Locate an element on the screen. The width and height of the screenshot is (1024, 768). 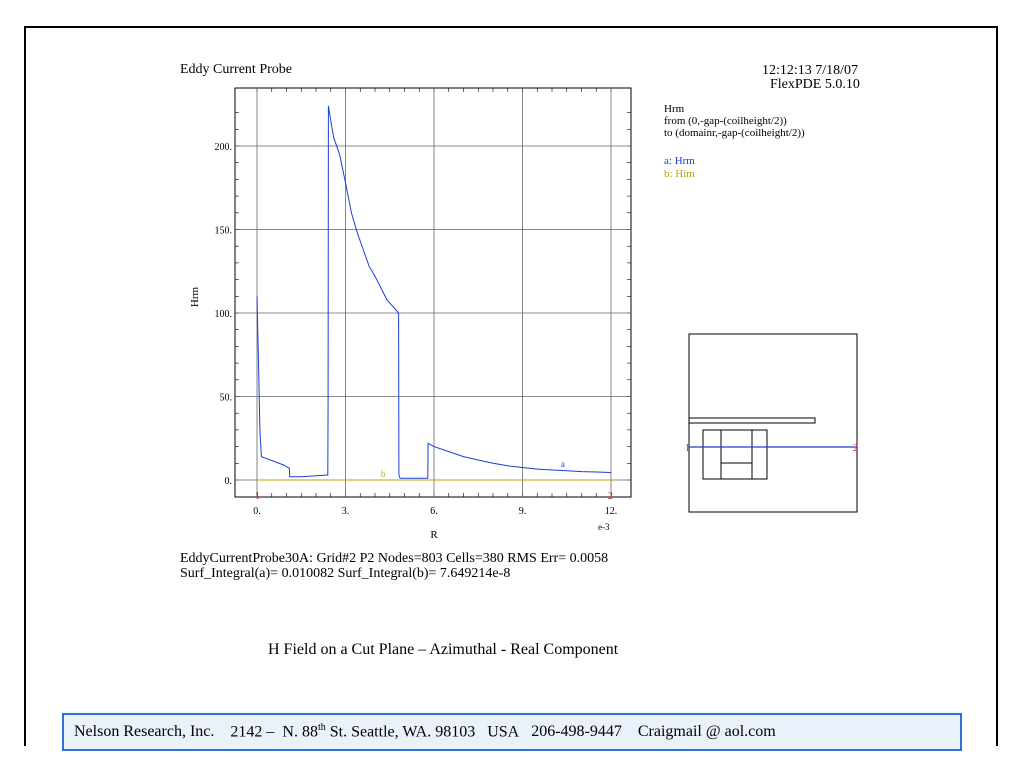
y-tick-label: 0. is located at coordinates (229, 481).